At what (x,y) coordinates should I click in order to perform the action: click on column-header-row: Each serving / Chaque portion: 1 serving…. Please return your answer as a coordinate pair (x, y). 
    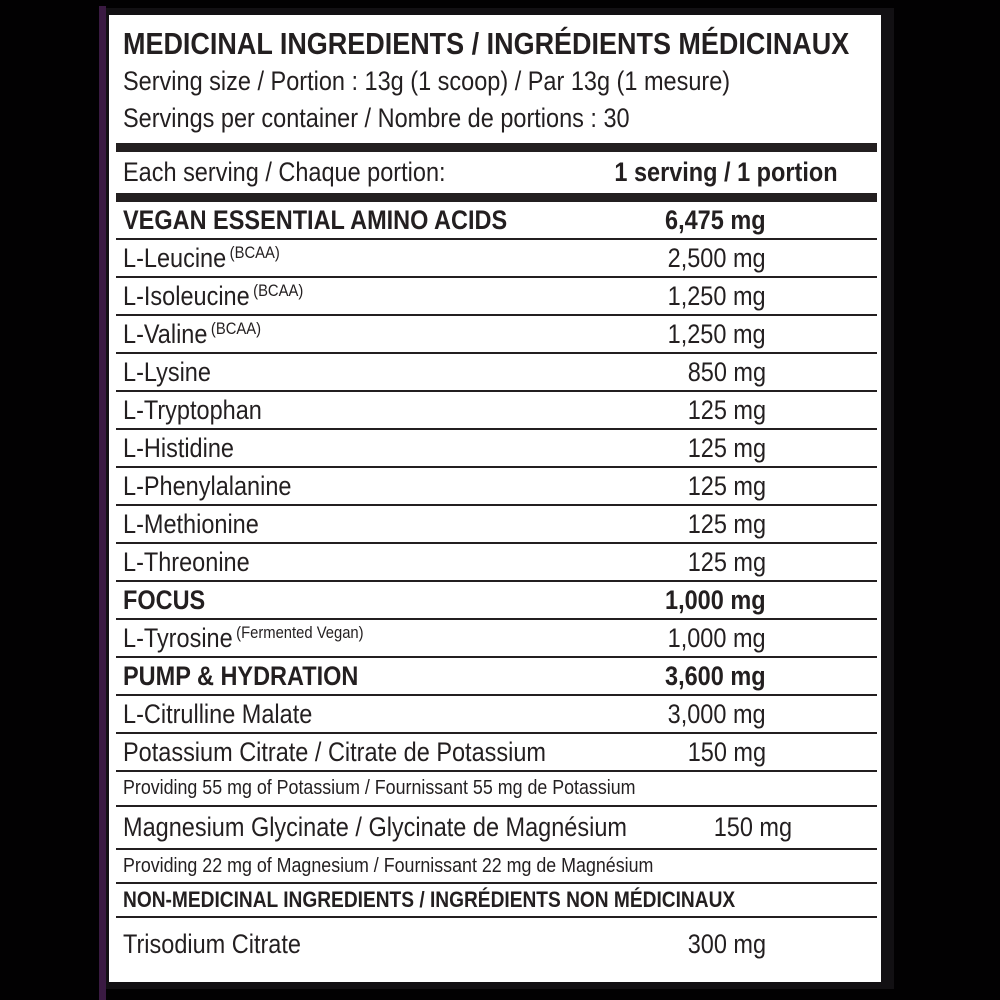
    Looking at the image, I should click on (496, 172).